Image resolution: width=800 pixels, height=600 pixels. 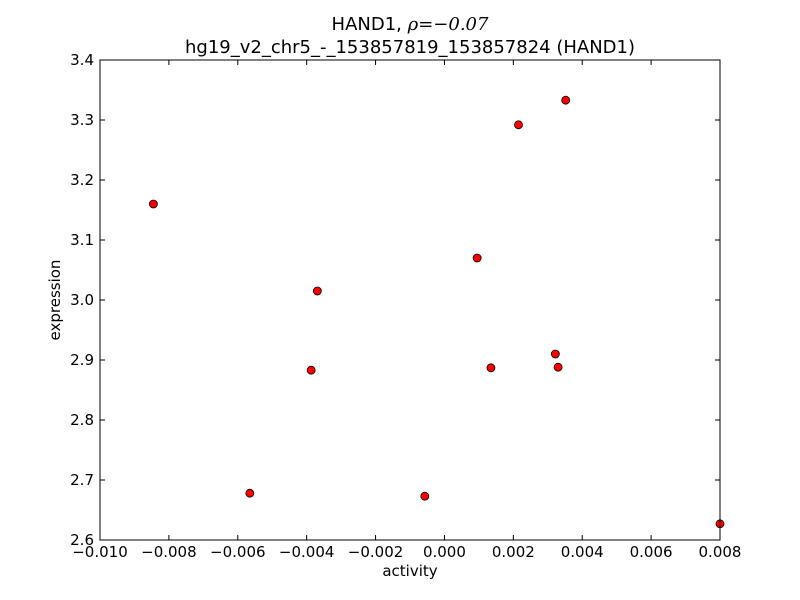 I want to click on x-tick-label: 0.002, so click(x=513, y=552).